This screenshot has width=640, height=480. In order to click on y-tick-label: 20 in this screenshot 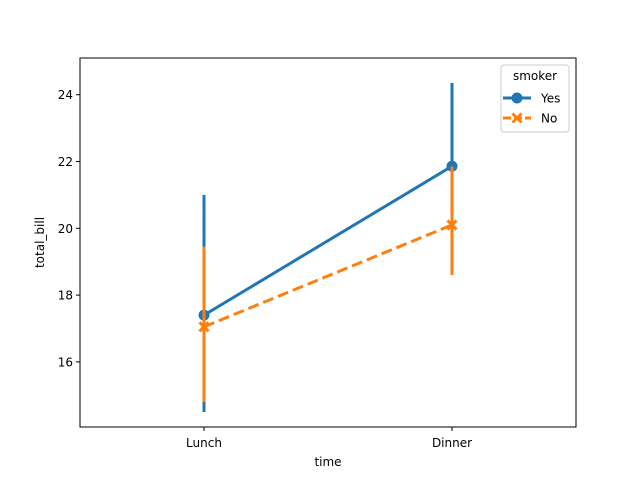, I will do `click(65, 229)`.